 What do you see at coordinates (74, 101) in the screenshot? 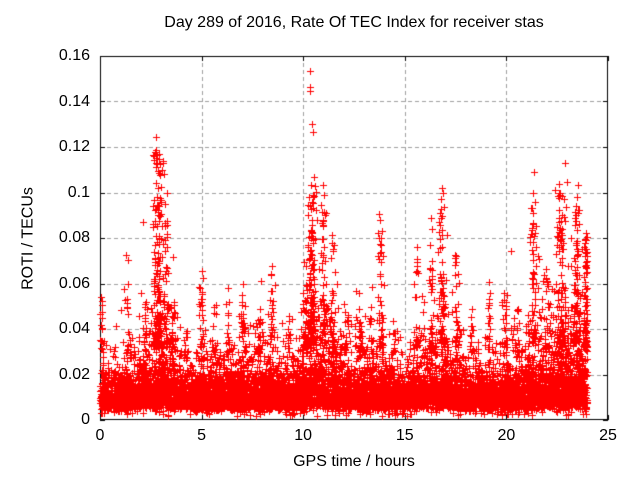
I see `y-tick-label: 0.14` at bounding box center [74, 101].